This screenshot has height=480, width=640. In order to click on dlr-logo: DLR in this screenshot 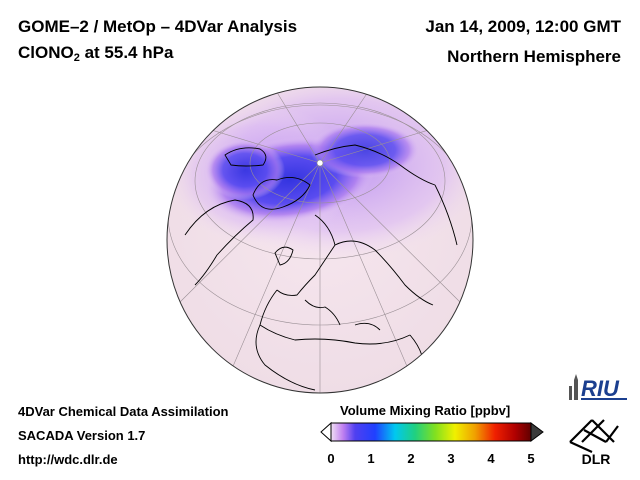, I will do `click(594, 442)`.